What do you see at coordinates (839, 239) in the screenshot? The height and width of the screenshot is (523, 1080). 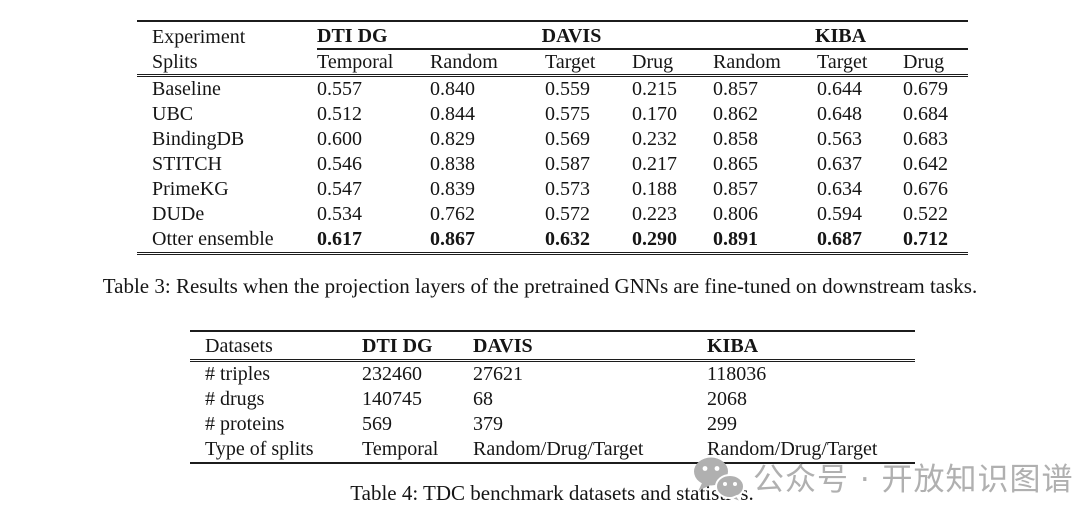 I see `cell: 0.687` at bounding box center [839, 239].